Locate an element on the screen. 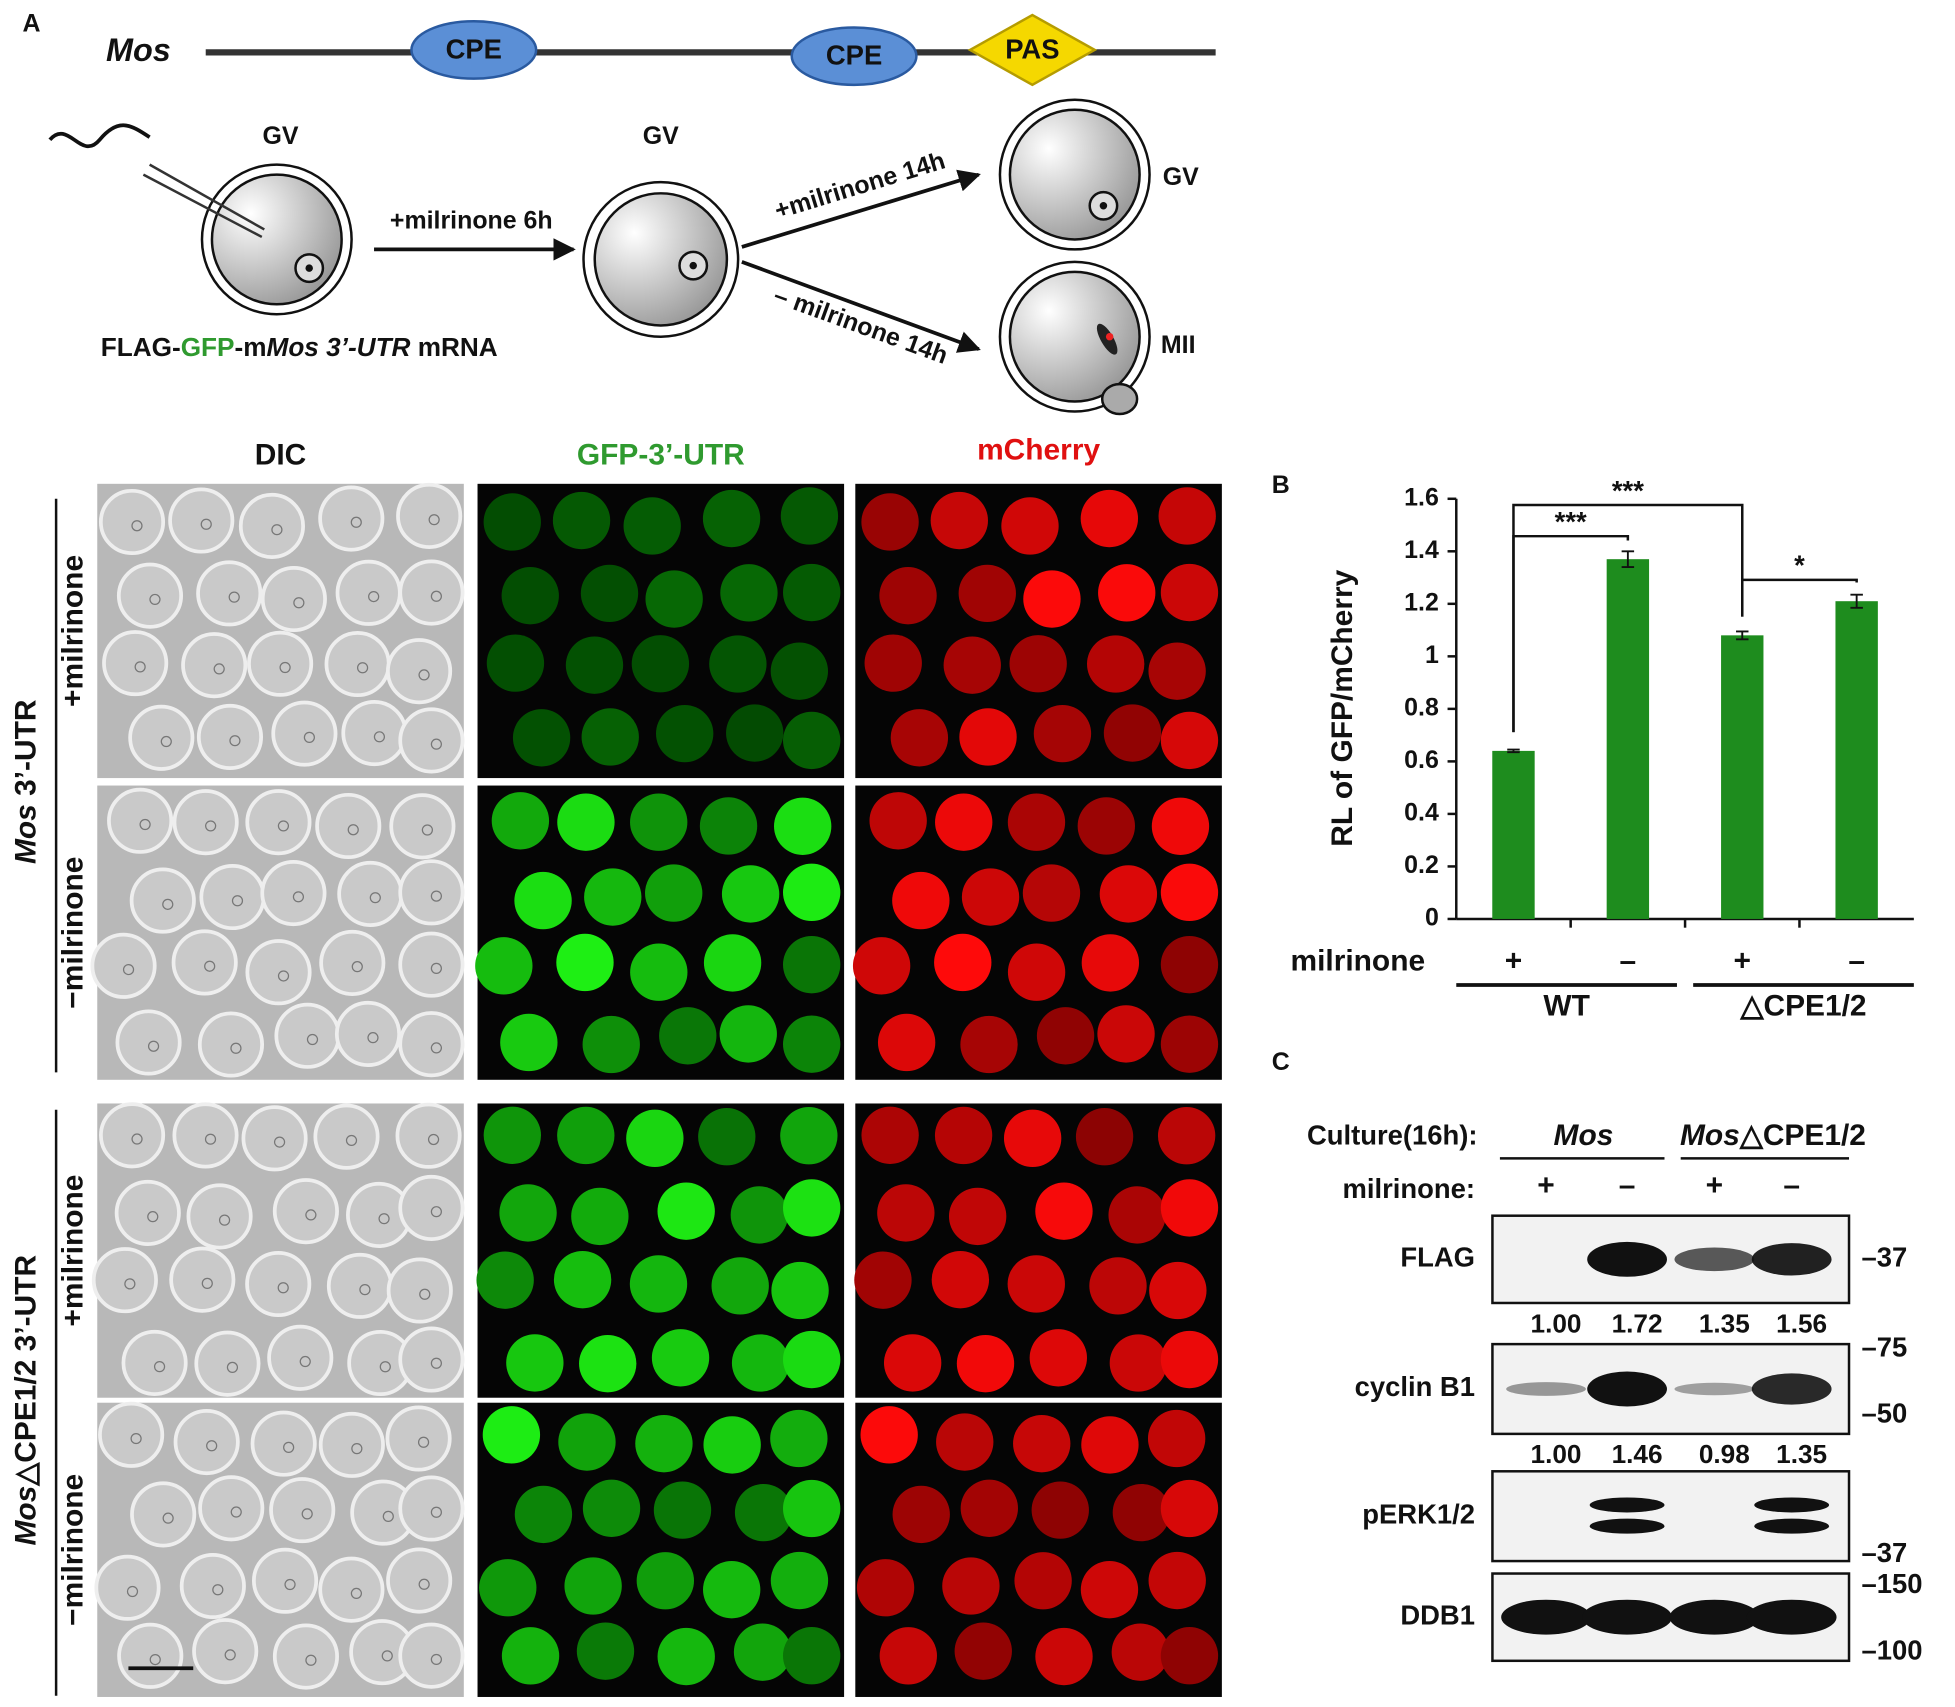  step-label: +milrinone 14h is located at coordinates (859, 186).